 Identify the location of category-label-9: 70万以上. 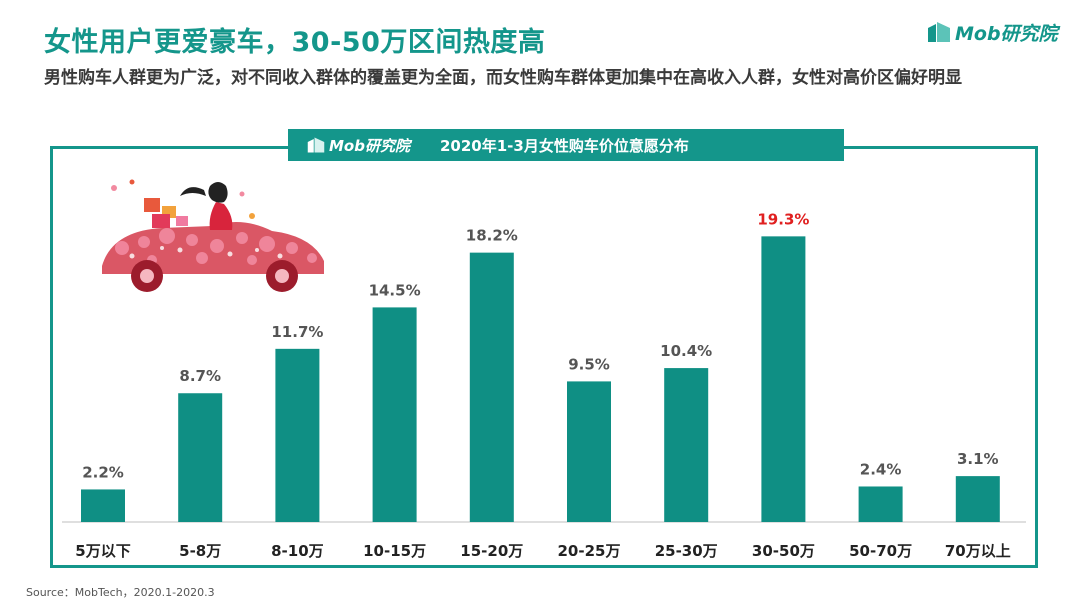
(978, 551).